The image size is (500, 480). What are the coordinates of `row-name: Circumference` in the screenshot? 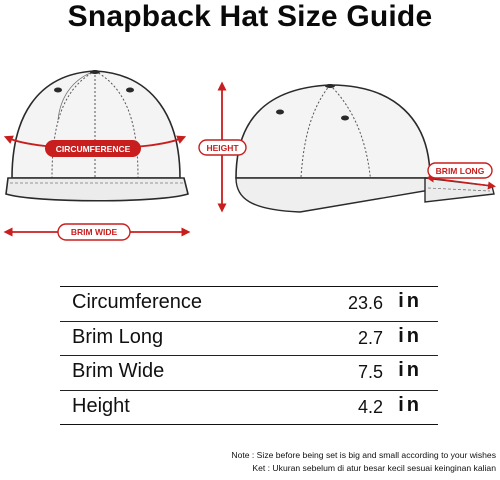 It's located at (137, 302).